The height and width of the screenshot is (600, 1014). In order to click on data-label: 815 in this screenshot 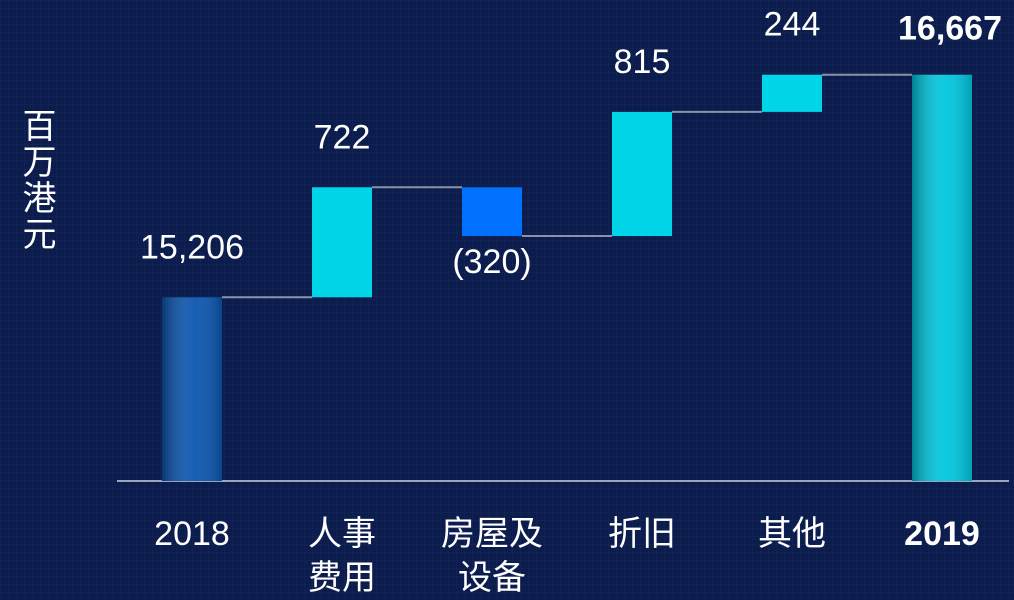, I will do `click(642, 62)`.